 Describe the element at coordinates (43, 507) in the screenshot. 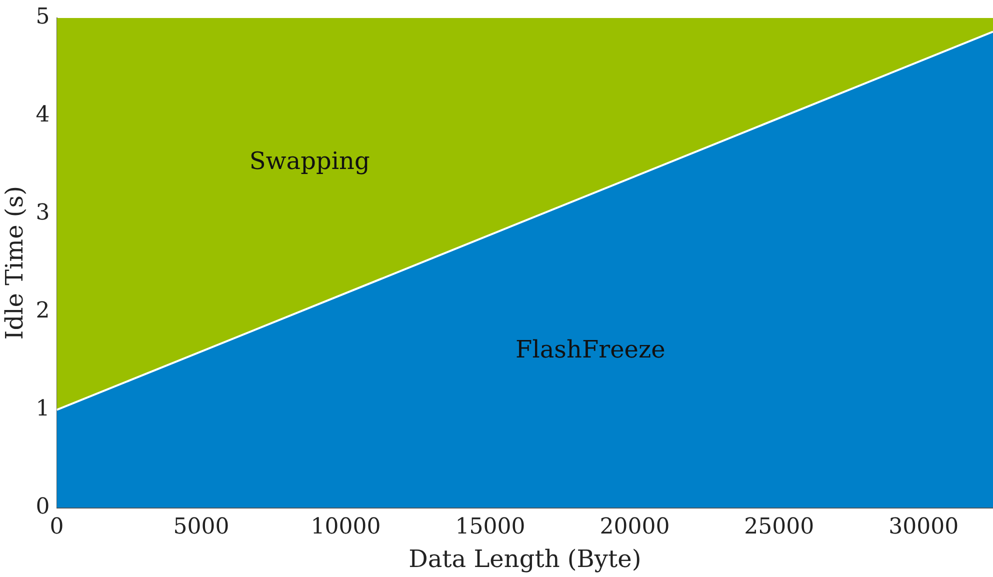

I see `y-tick-label: 0` at that location.